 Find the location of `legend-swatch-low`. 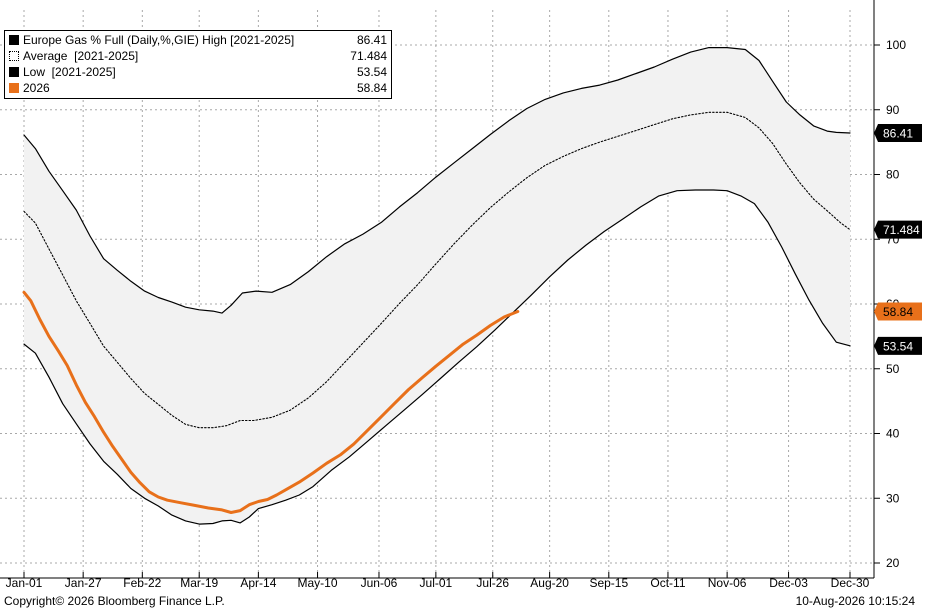

legend-swatch-low is located at coordinates (14, 72).